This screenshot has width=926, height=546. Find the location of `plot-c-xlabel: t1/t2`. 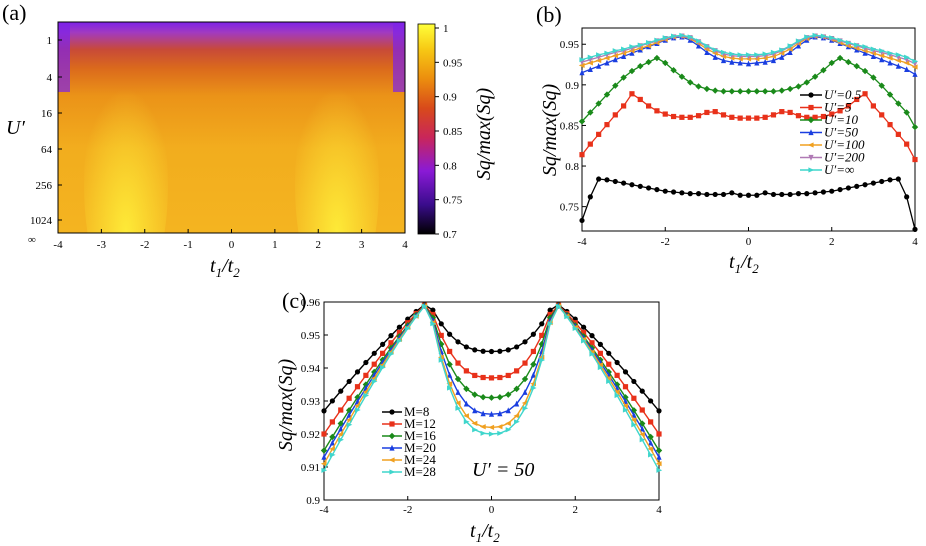

plot-c-xlabel: t1/t2 is located at coordinates (485, 532).